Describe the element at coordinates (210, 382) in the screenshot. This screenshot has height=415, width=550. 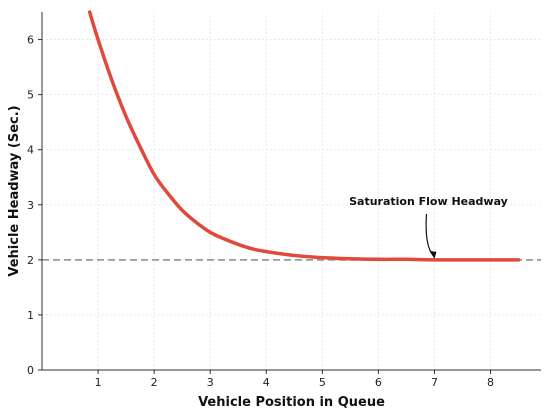
I see `x-tick-label: 3` at that location.